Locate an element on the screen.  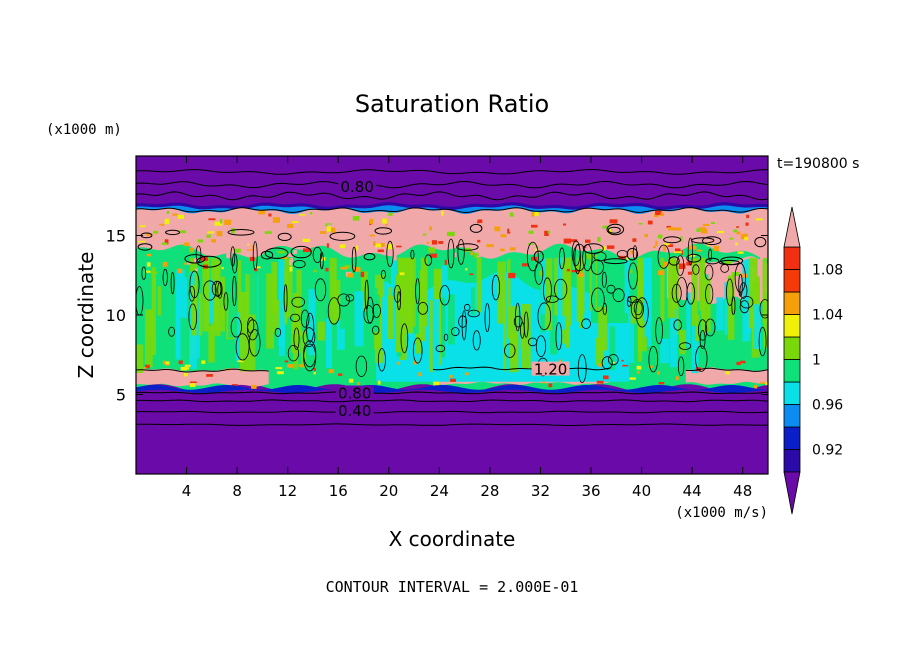
x-axis-label: X coordinate is located at coordinates (452, 539).